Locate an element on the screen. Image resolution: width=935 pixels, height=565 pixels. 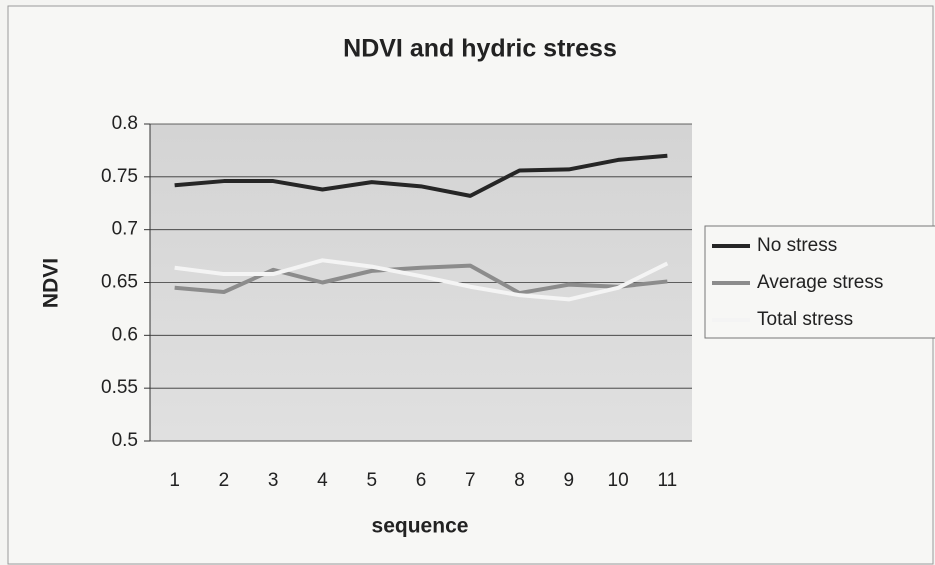
chart-title: NDVI and hydric stress is located at coordinates (480, 49).